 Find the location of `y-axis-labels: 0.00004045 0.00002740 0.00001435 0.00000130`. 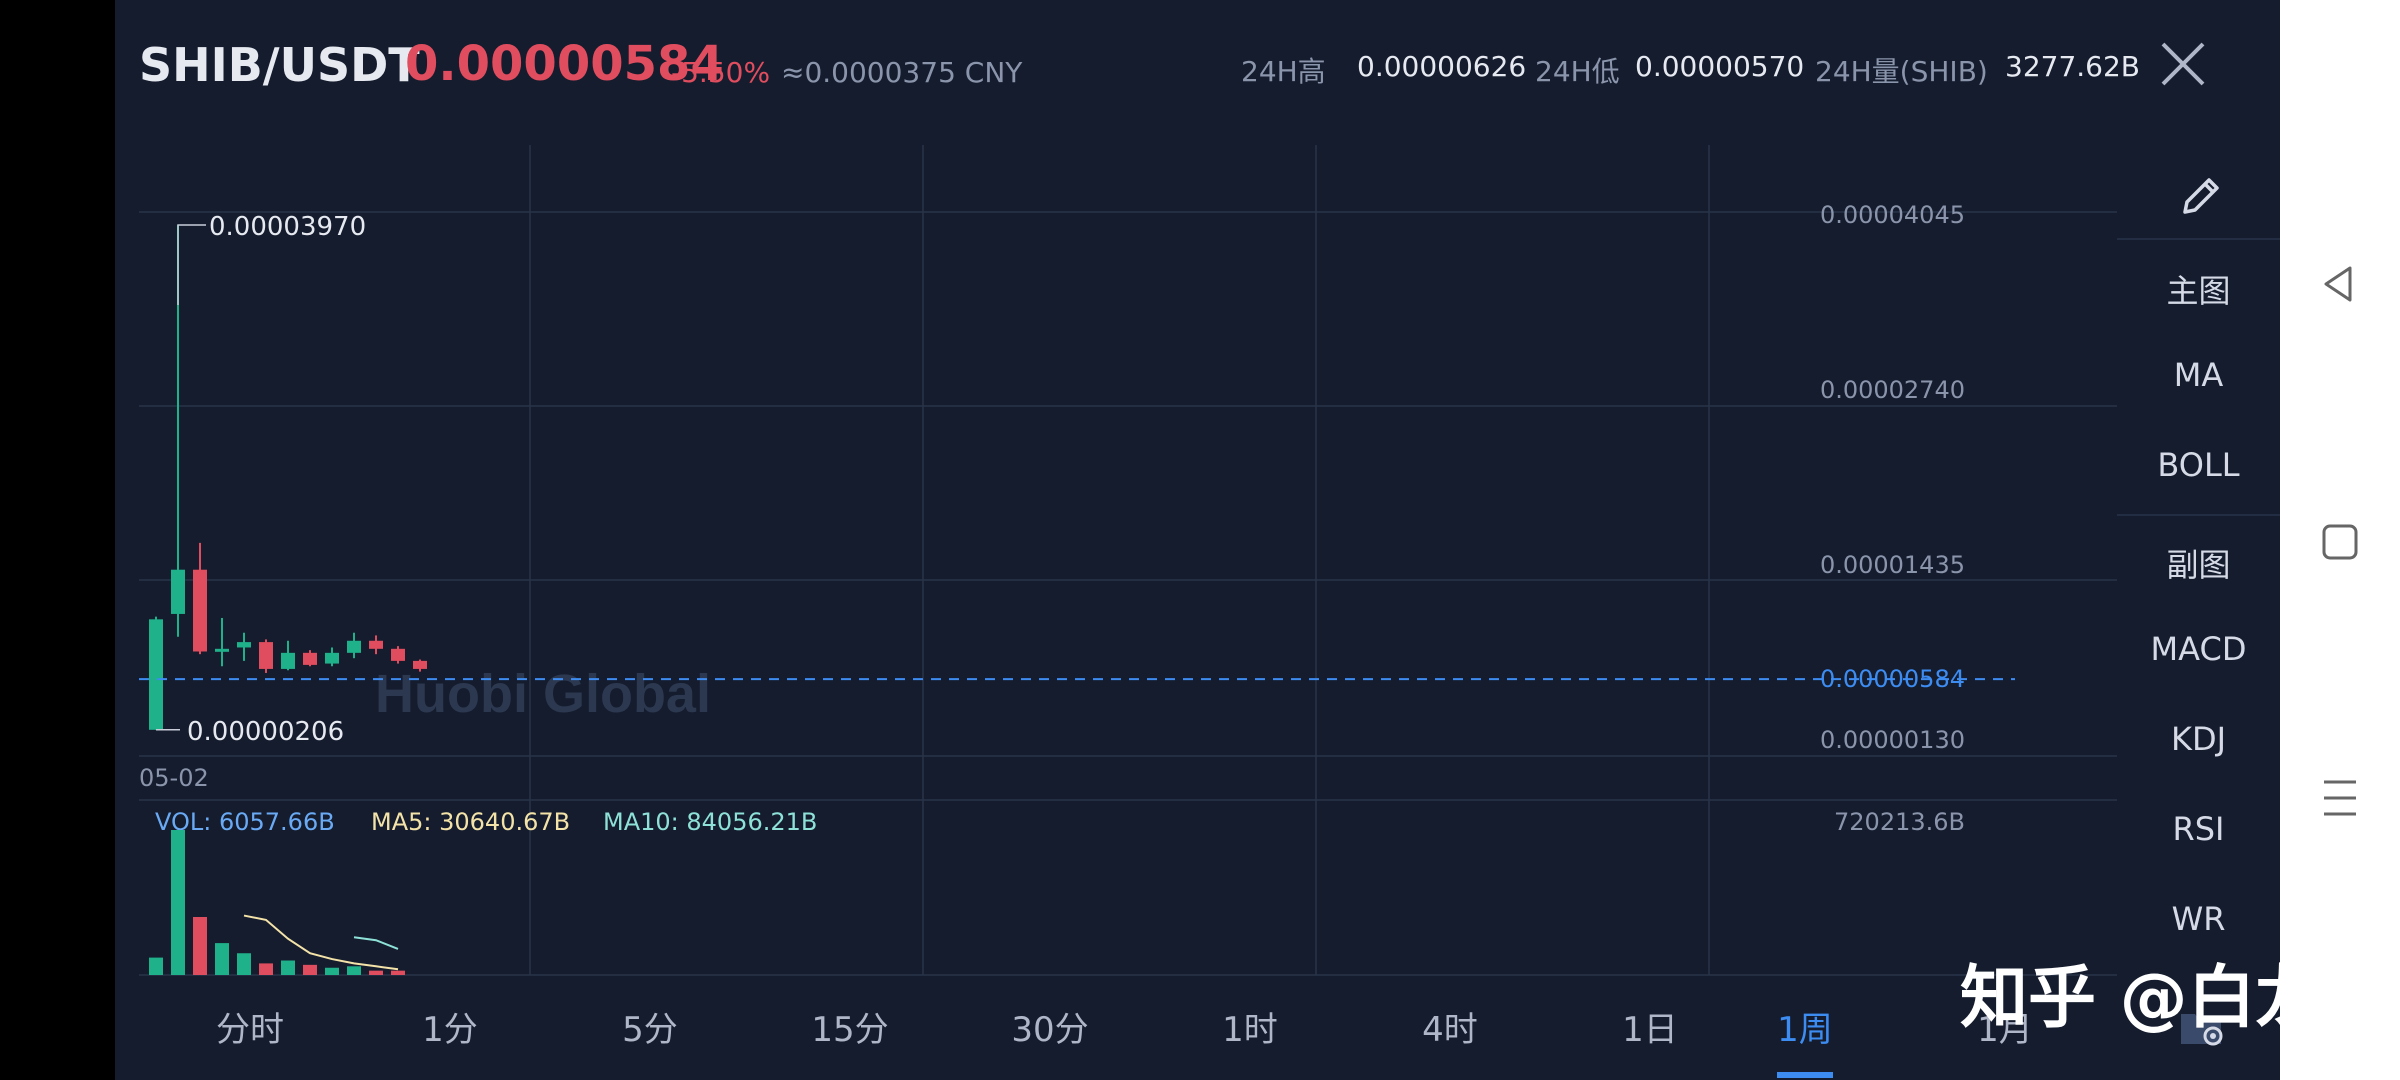

y-axis-labels: 0.00004045 0.00002740 0.00001435 0.00000130 is located at coordinates (1892, 477).